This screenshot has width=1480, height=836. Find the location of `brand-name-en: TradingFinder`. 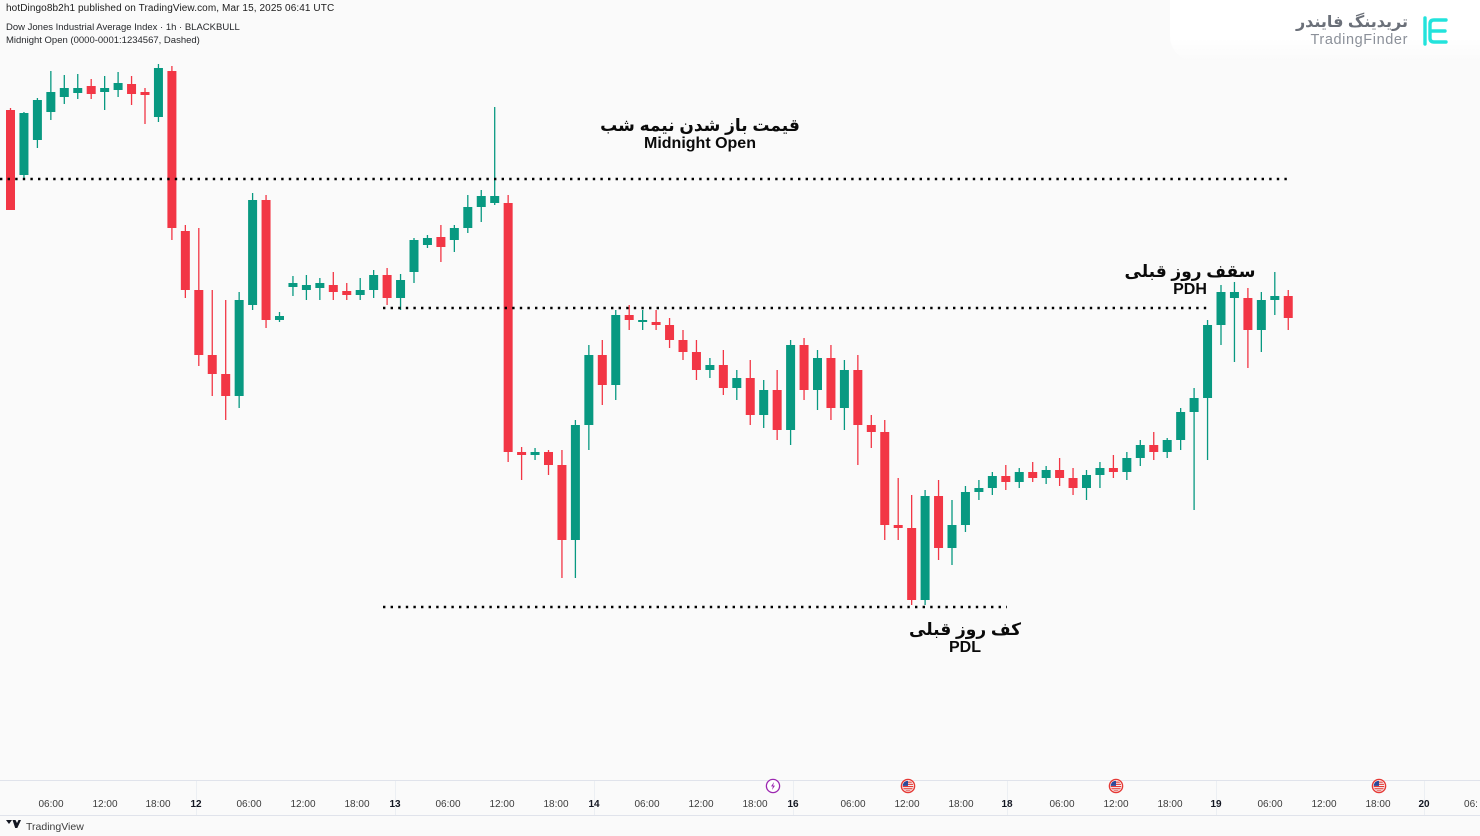

brand-name-en: TradingFinder is located at coordinates (1359, 40).